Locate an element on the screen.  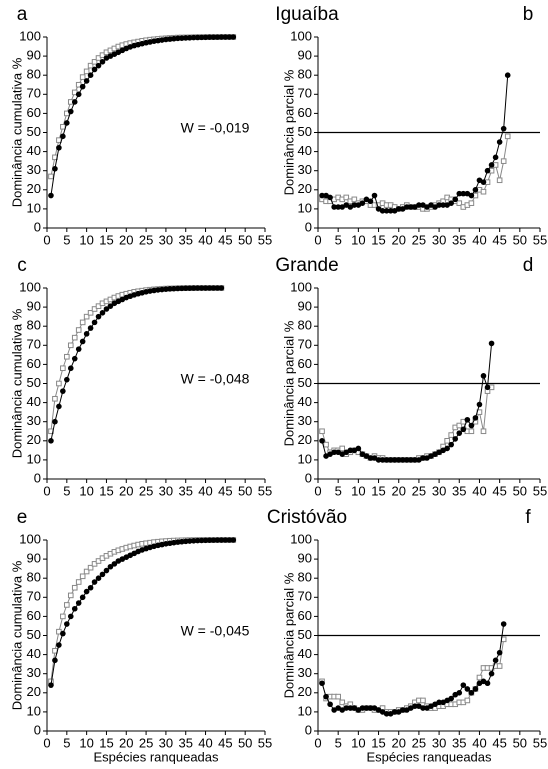
panel-letter: b is located at coordinates (528, 14).